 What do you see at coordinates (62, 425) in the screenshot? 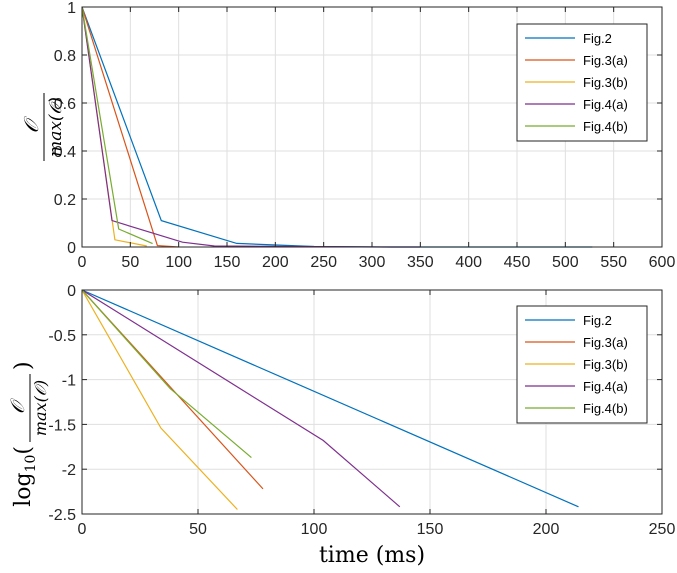
I see `y-tick-label: -1.5` at bounding box center [62, 425].